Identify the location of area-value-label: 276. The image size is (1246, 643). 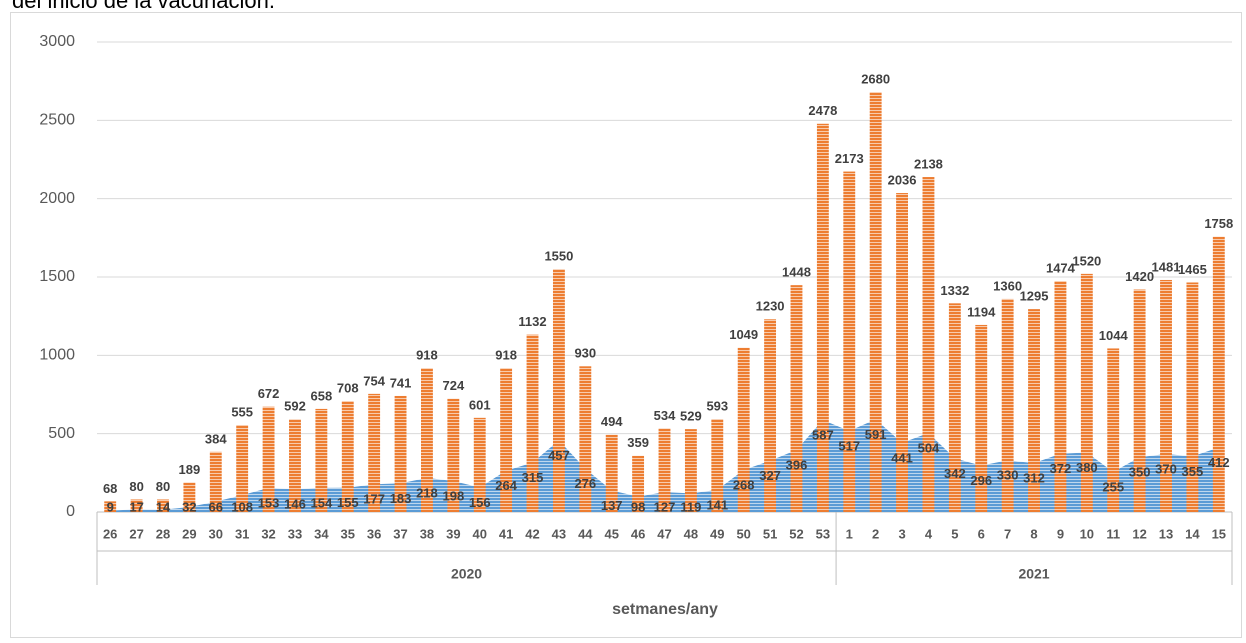
(585, 483).